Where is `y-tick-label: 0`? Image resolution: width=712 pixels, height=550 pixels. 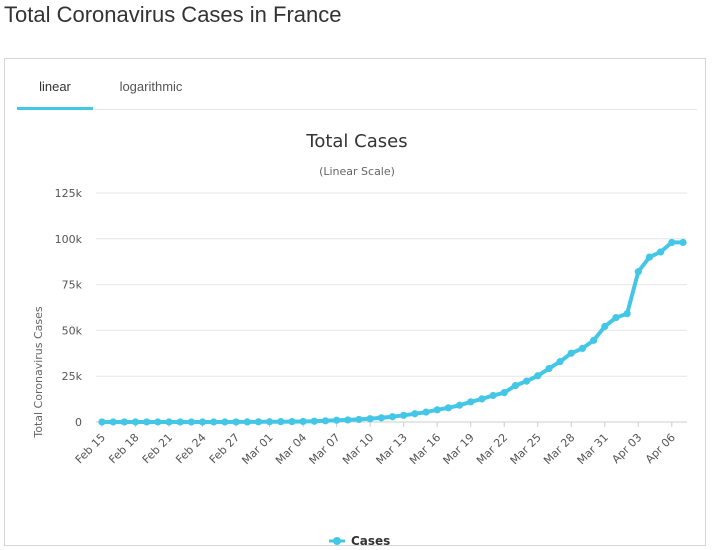
y-tick-label: 0 is located at coordinates (78, 422).